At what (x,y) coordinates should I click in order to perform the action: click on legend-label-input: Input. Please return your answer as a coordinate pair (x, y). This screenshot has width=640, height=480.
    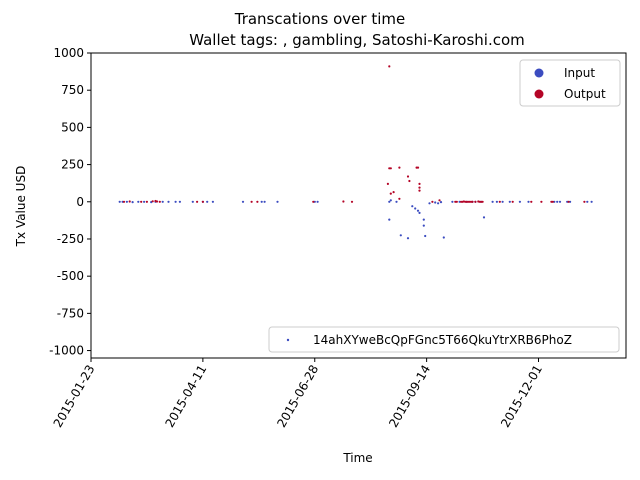
    Looking at the image, I should click on (579, 73).